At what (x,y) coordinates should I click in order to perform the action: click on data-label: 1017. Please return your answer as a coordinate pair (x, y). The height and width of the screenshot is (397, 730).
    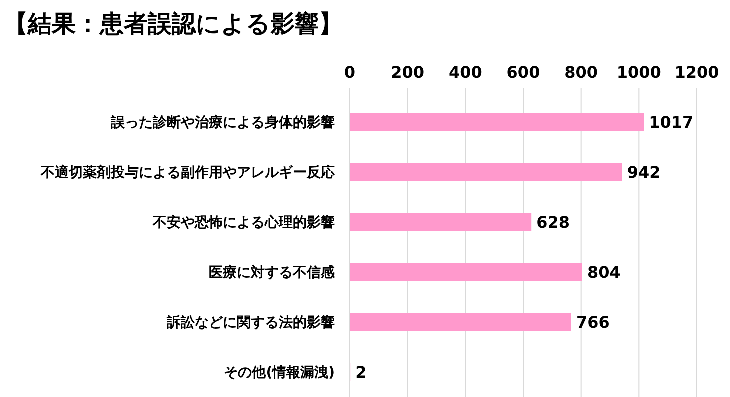
    Looking at the image, I should click on (671, 122).